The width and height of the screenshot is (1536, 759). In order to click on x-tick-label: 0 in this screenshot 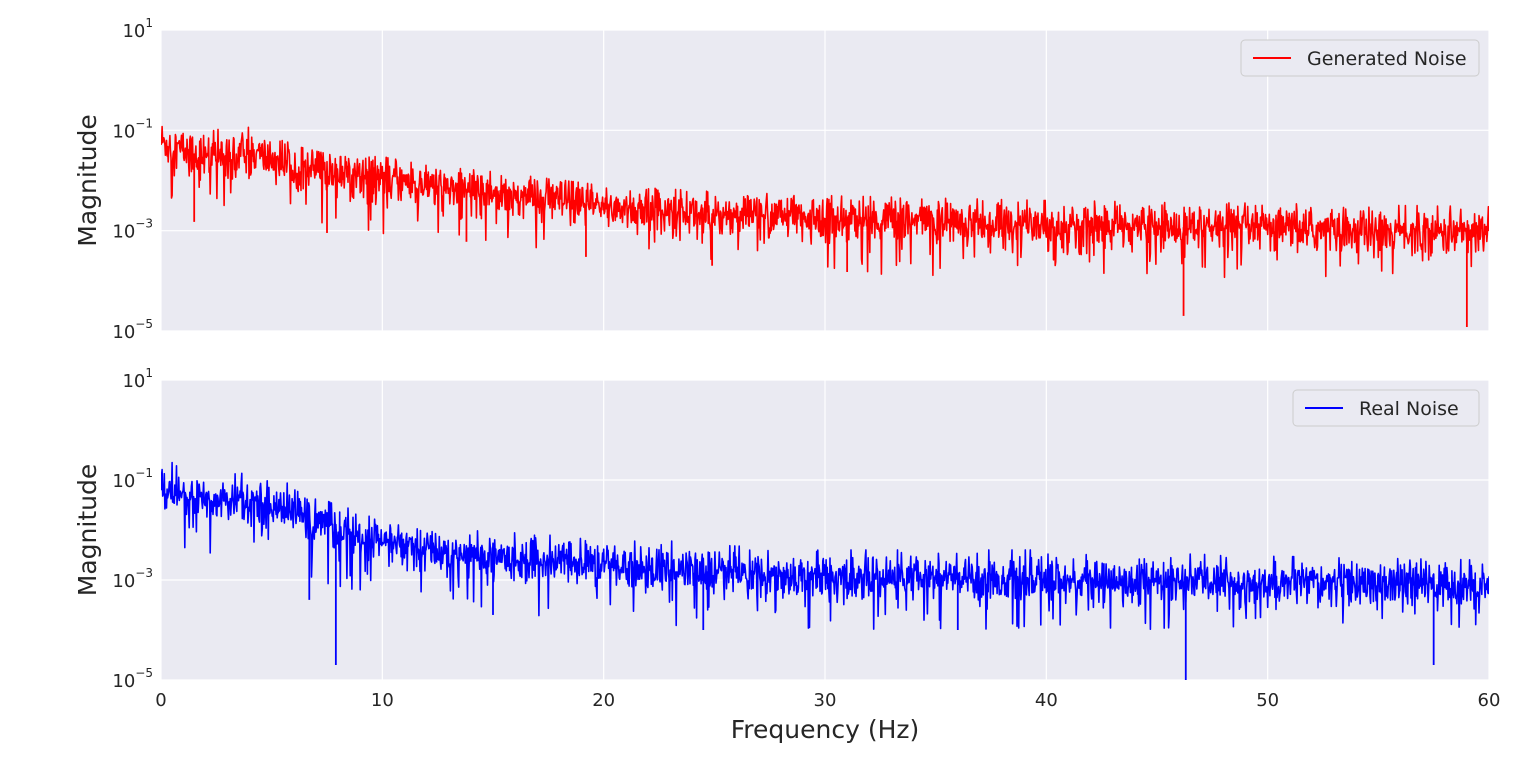, I will do `click(160, 700)`.